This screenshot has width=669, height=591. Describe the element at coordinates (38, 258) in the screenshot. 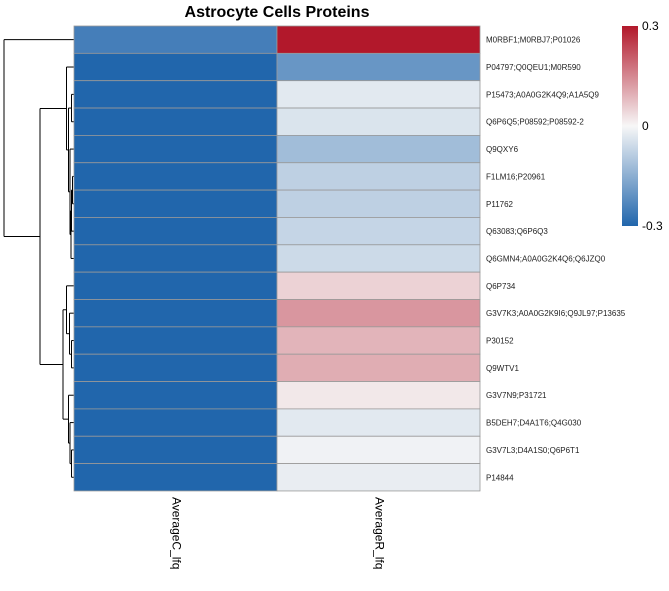

I see `row-dendrogram` at that location.